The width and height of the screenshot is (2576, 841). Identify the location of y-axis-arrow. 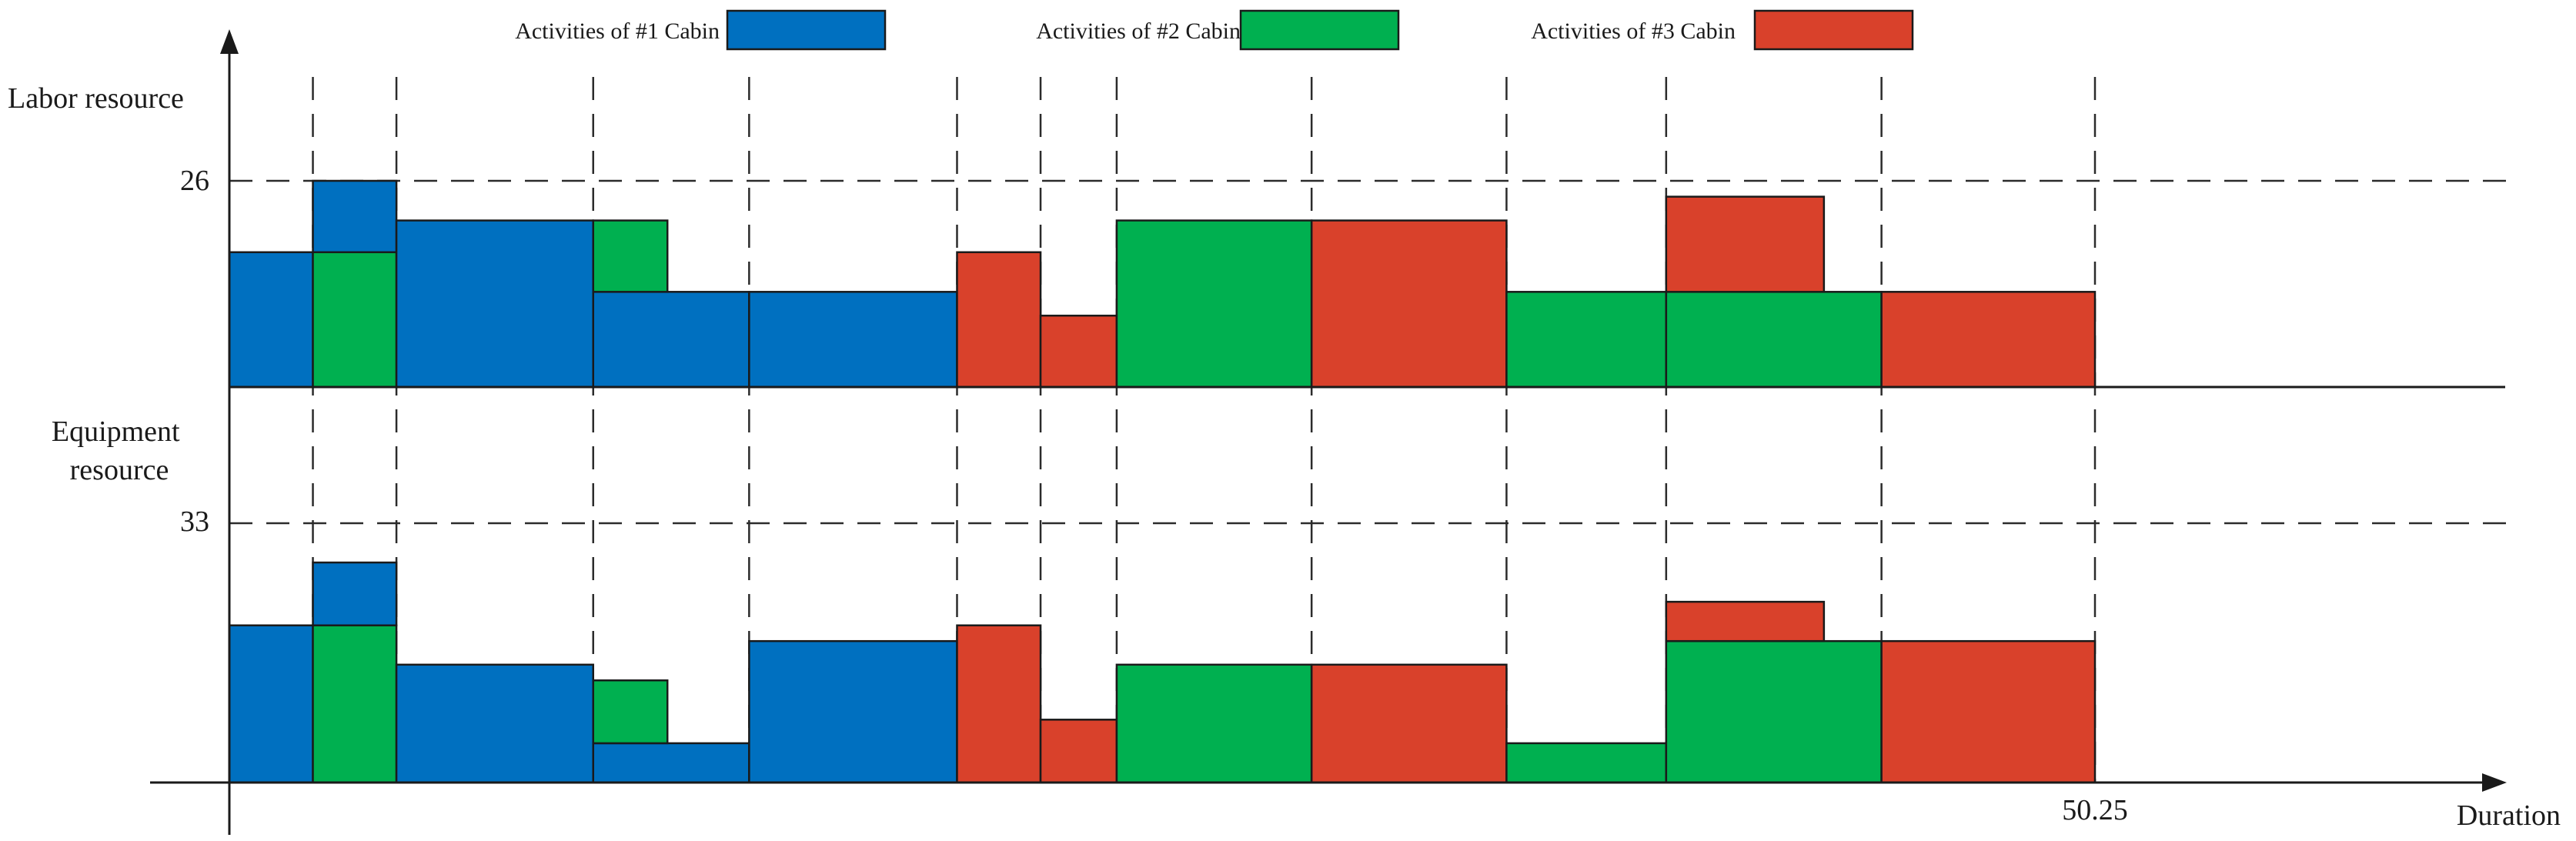
(229, 41).